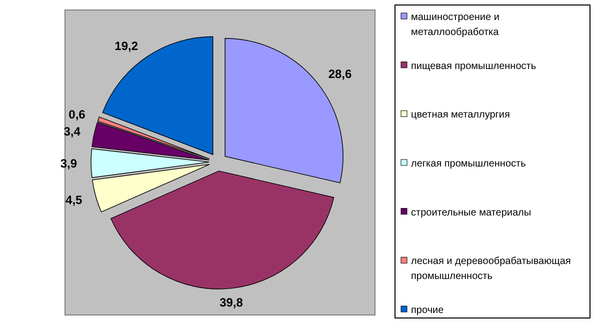 This screenshot has height=324, width=594. What do you see at coordinates (340, 74) in the screenshot?
I see `data-label: 28,6` at bounding box center [340, 74].